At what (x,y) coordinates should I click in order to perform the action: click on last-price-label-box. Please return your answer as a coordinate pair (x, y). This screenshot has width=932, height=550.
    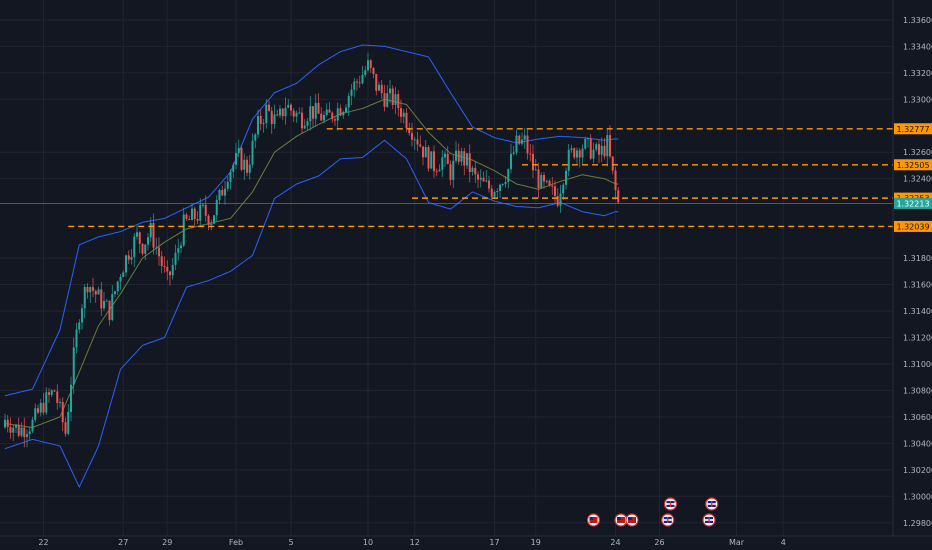
    Looking at the image, I should click on (913, 203).